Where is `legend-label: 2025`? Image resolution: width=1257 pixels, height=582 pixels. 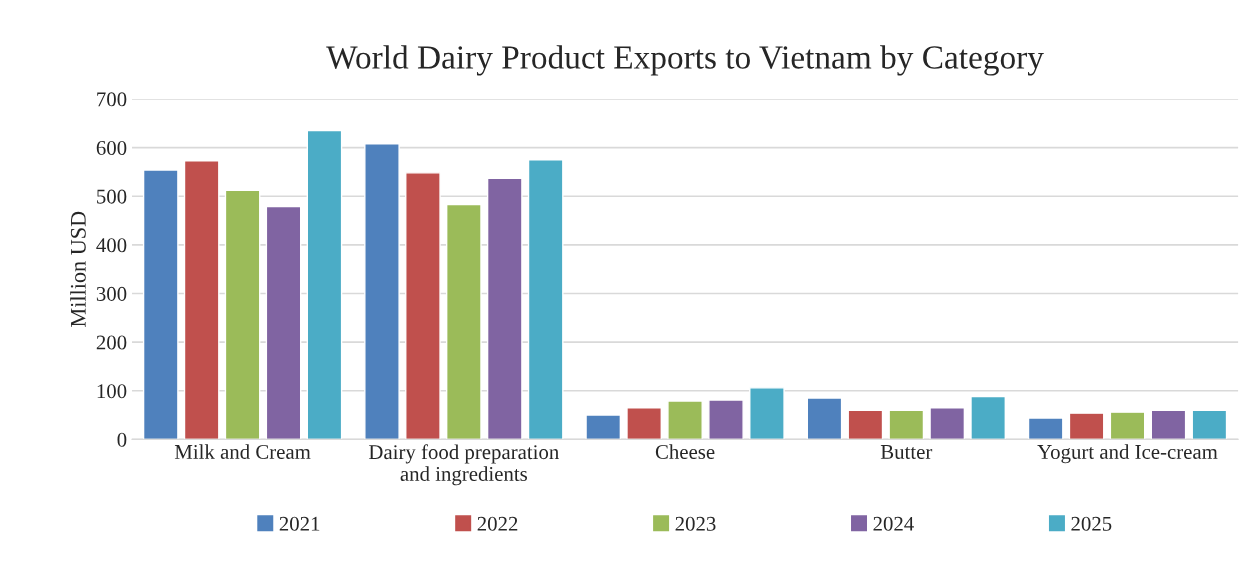
legend-label: 2025 is located at coordinates (1091, 523).